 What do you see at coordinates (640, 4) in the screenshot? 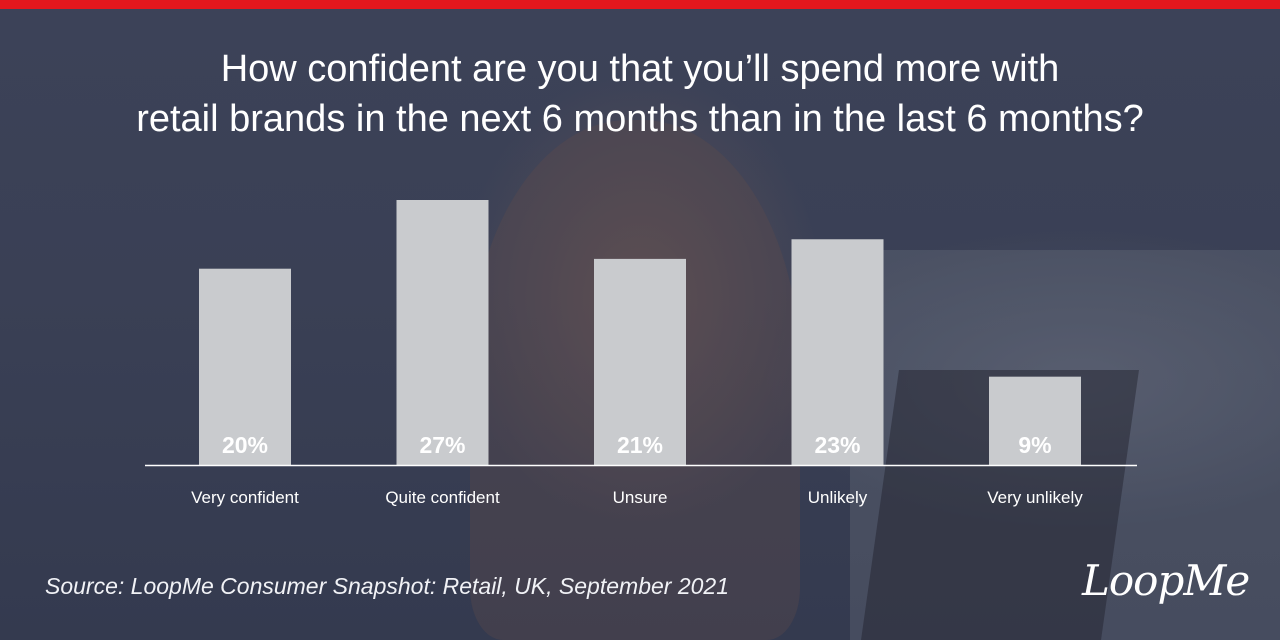
I see `top-accent-bar` at bounding box center [640, 4].